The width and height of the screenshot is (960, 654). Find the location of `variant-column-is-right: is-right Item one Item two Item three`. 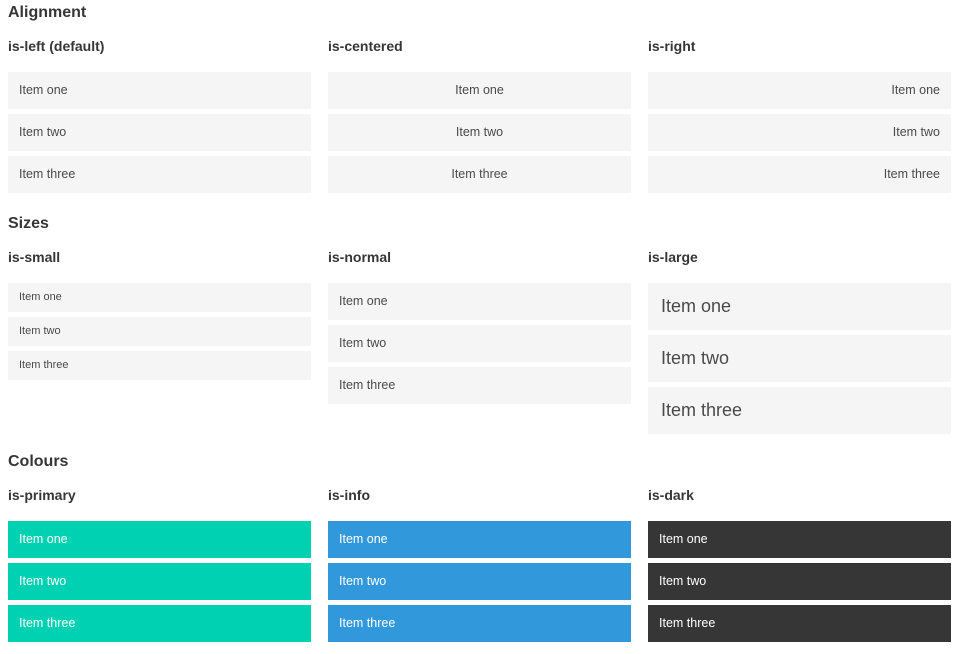

variant-column-is-right: is-right Item one Item two Item three is located at coordinates (799, 117).